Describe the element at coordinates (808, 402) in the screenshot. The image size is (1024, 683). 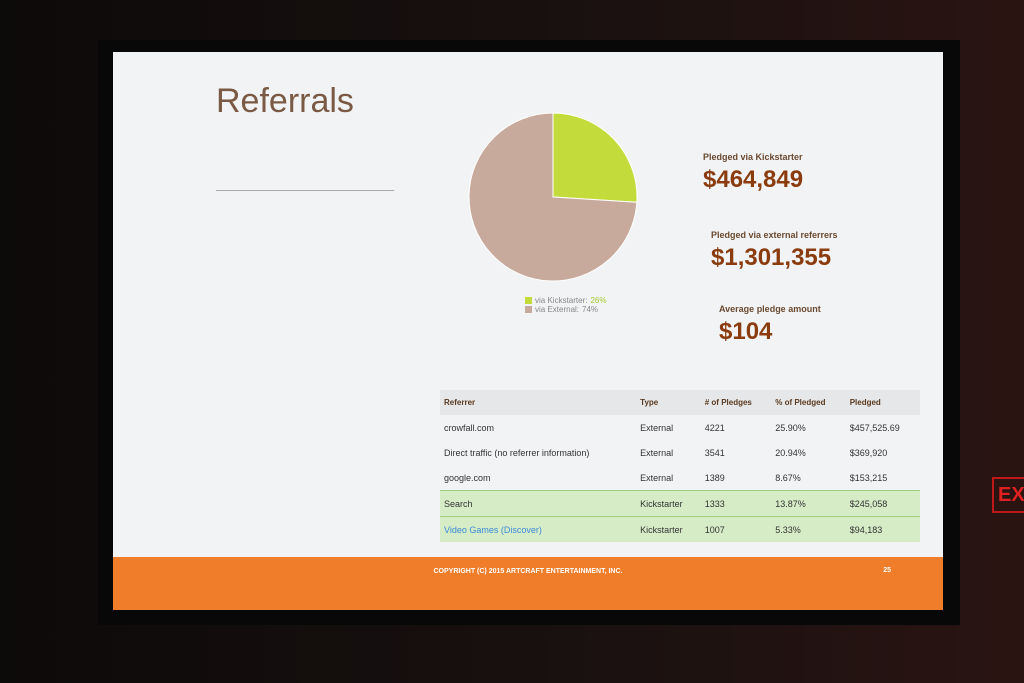
I see `header-cell: % of Pledged` at that location.